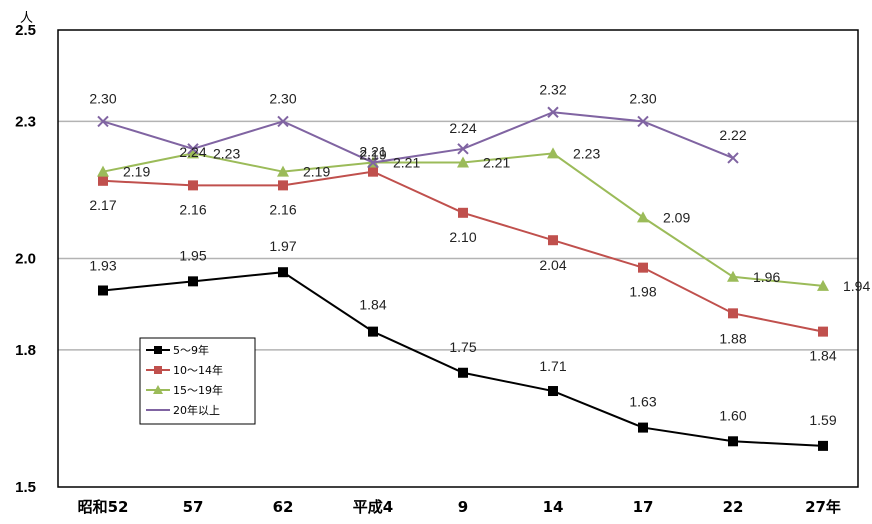  What do you see at coordinates (732, 135) in the screenshot?
I see `data-label: 2.22` at bounding box center [732, 135].